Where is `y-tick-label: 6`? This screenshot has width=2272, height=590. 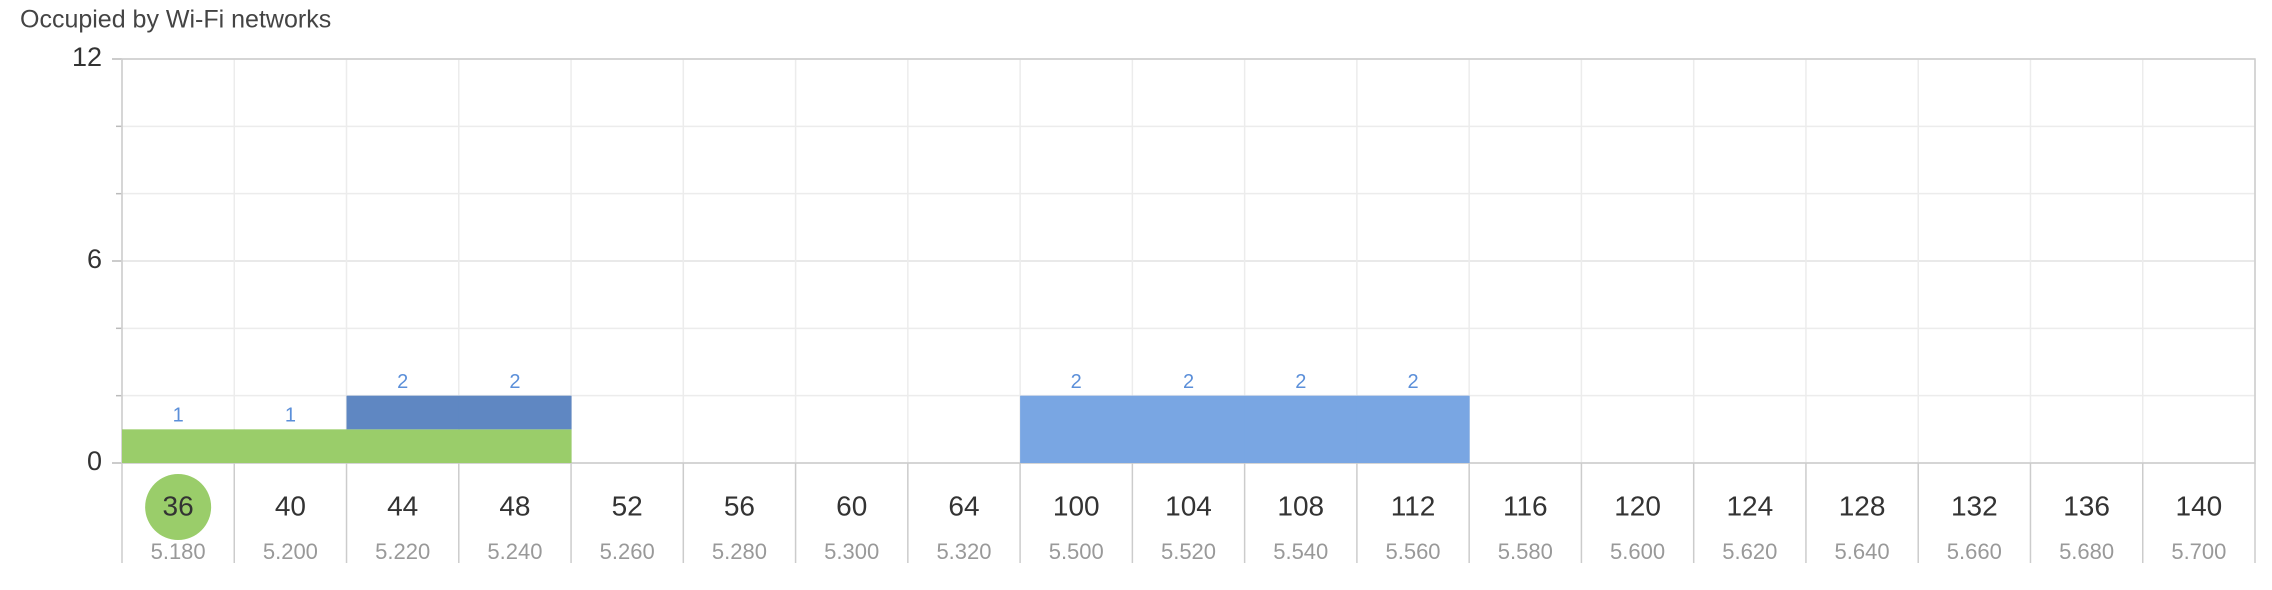 y-tick-label: 6 is located at coordinates (94, 259).